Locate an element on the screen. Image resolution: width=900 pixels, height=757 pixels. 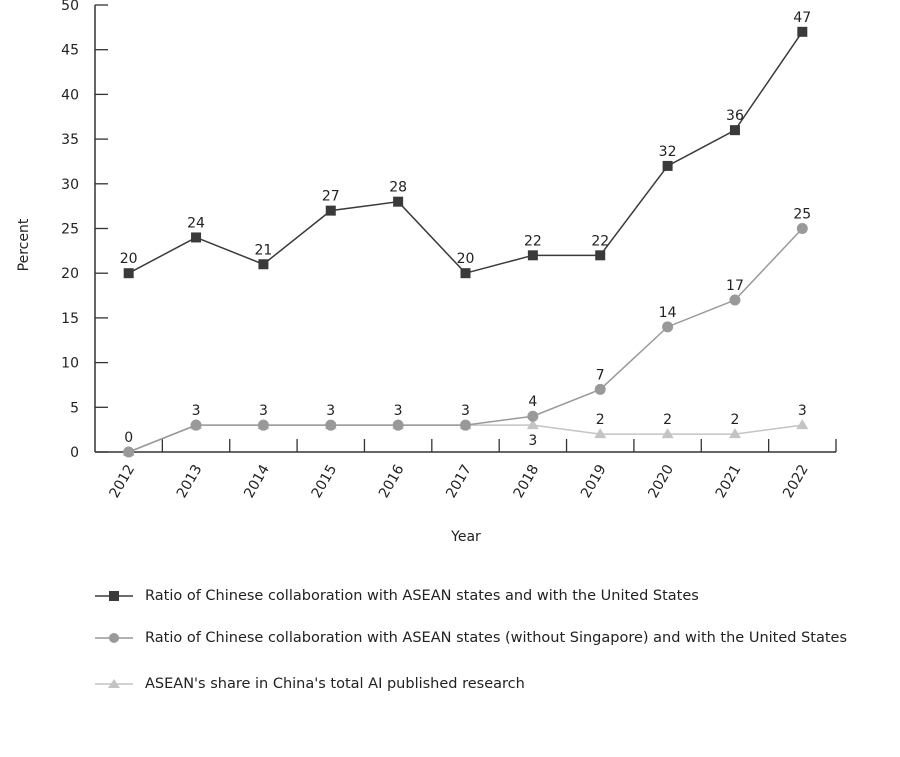
y-tick-label: 40 is located at coordinates (70, 95).